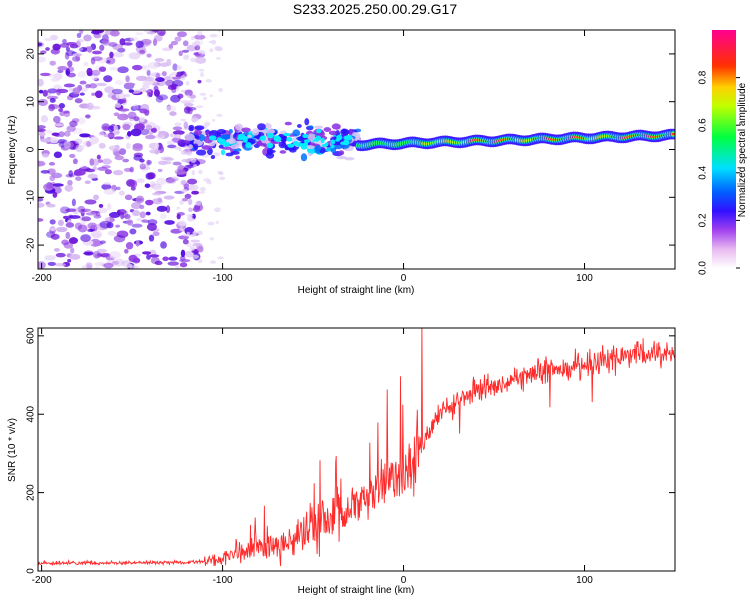 The image size is (750, 600). Describe the element at coordinates (356, 290) in the screenshot. I see `top-x-axis-label: Height of straight line (km)` at that location.